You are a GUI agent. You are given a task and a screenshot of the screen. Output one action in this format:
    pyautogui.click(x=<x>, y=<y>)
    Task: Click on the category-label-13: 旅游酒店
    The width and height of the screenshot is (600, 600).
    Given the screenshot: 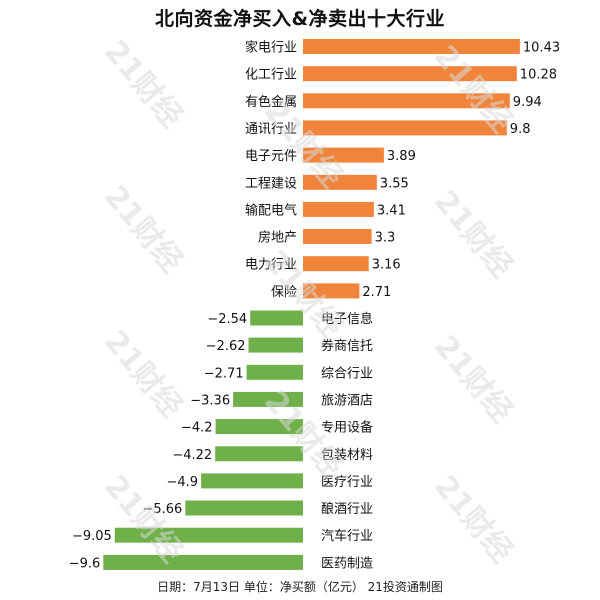 What is the action you would take?
    pyautogui.click(x=347, y=400)
    